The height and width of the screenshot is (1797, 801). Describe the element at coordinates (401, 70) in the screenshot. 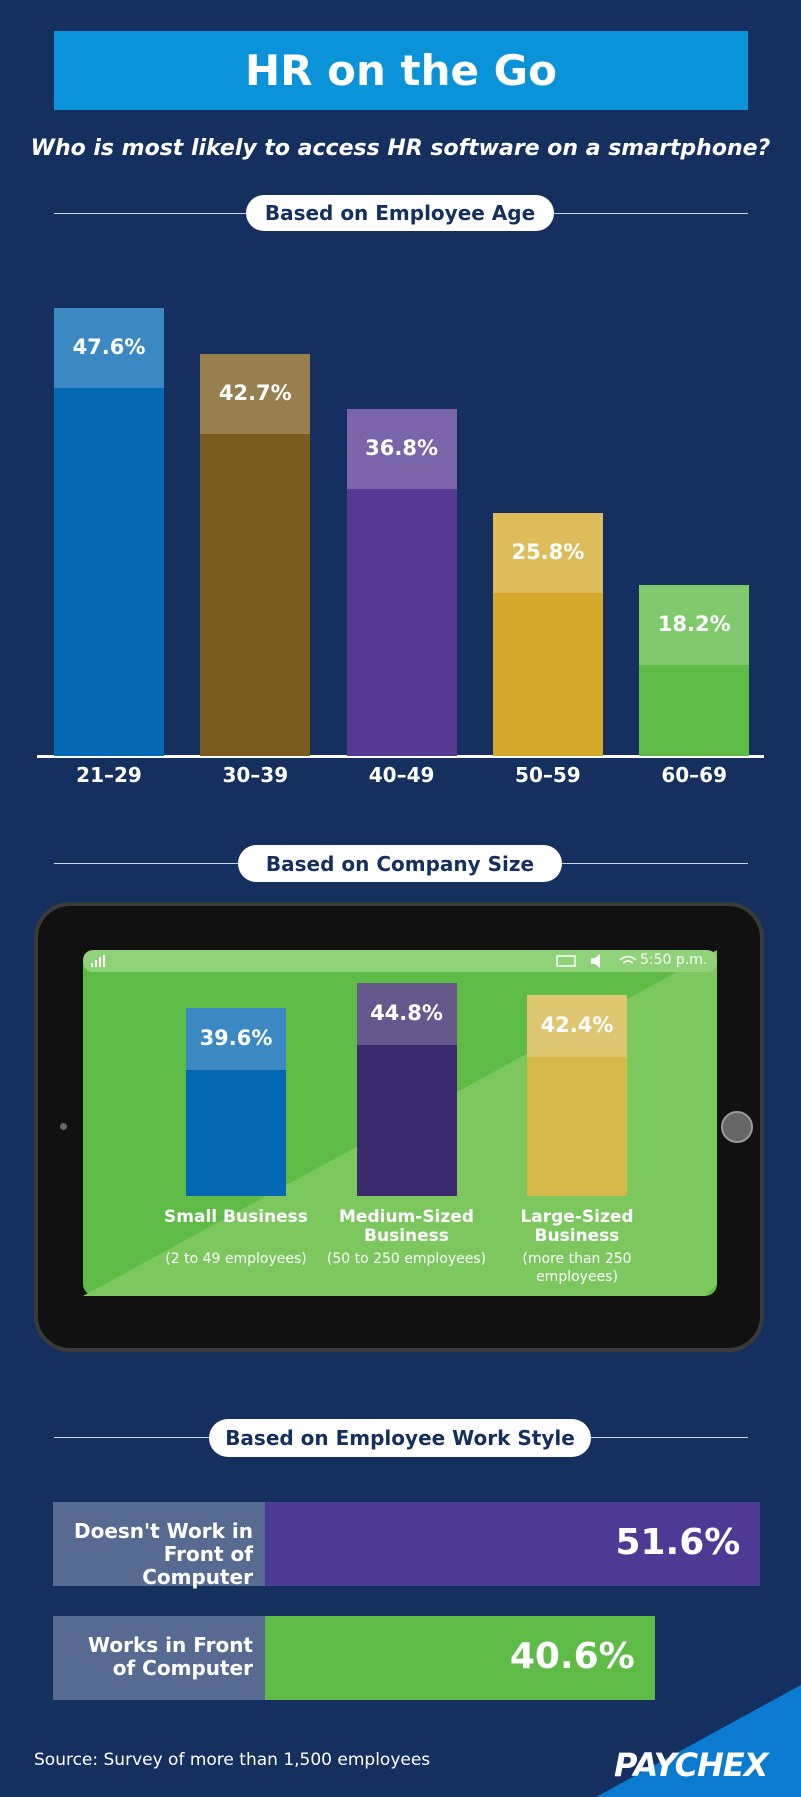

I see `title-banner: HR on the Go` at that location.